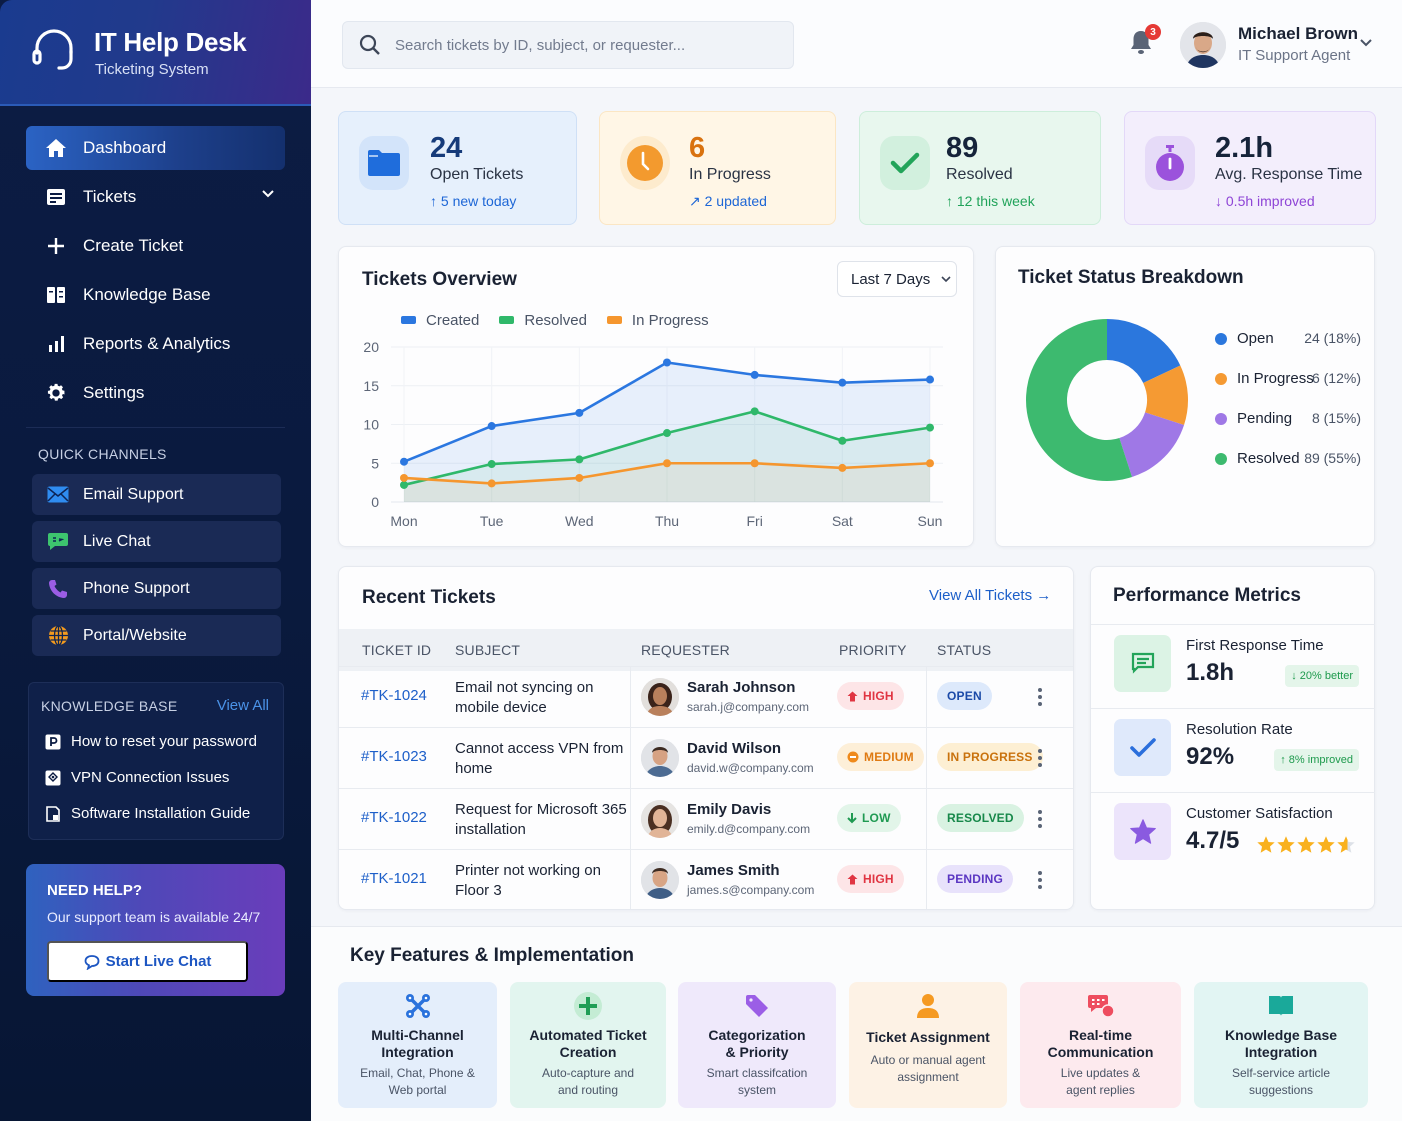 The width and height of the screenshot is (1402, 1121). I want to click on column-header-subject: SUBJECT, so click(488, 650).